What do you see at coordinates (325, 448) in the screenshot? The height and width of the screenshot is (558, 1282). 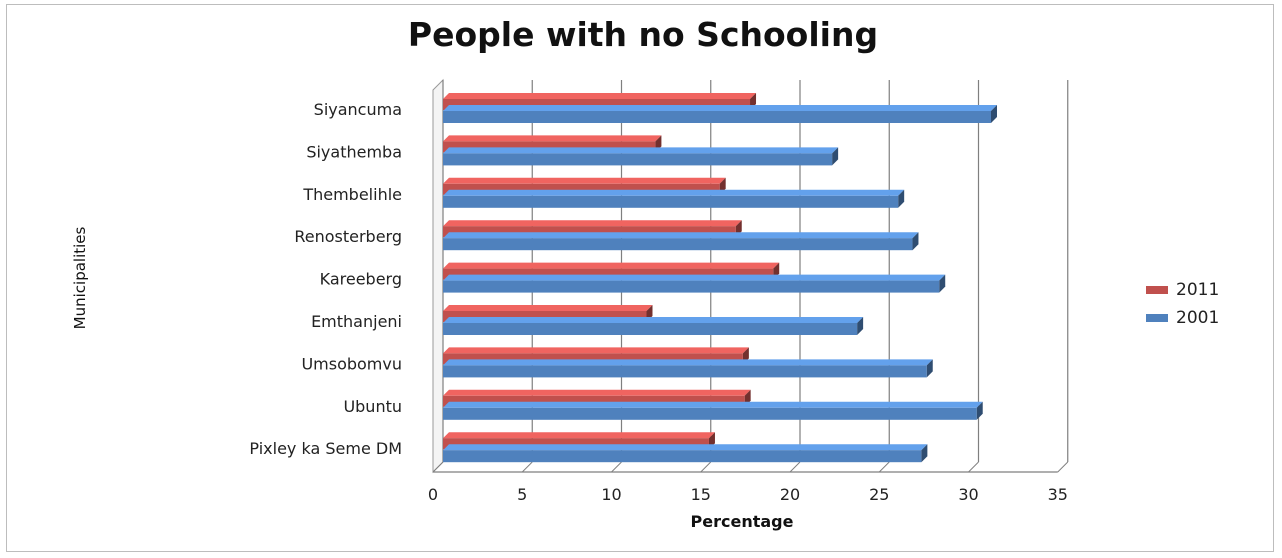 I see `category-label: Pixley ka Seme DM` at bounding box center [325, 448].